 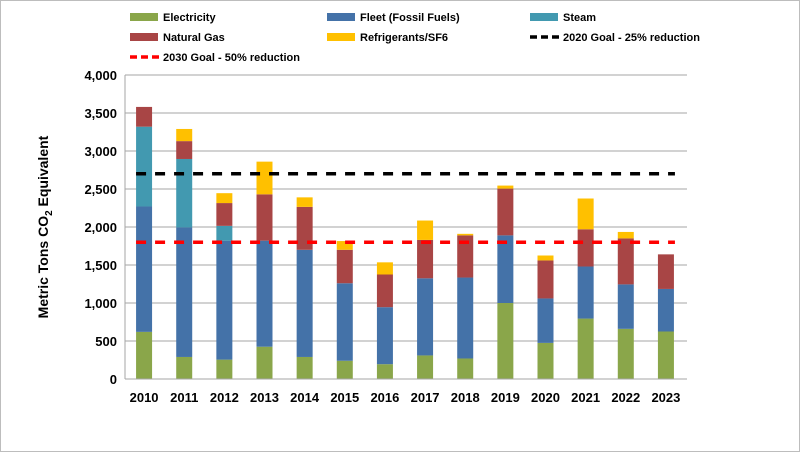 I want to click on legend-label: Refrigerants/SF6, so click(x=404, y=38).